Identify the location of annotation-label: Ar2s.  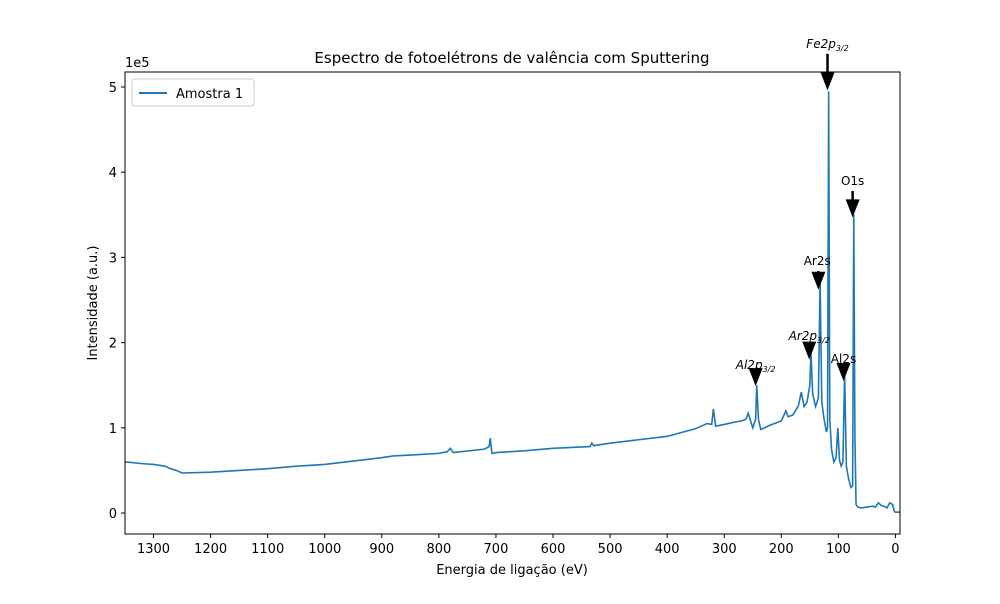
(817, 261).